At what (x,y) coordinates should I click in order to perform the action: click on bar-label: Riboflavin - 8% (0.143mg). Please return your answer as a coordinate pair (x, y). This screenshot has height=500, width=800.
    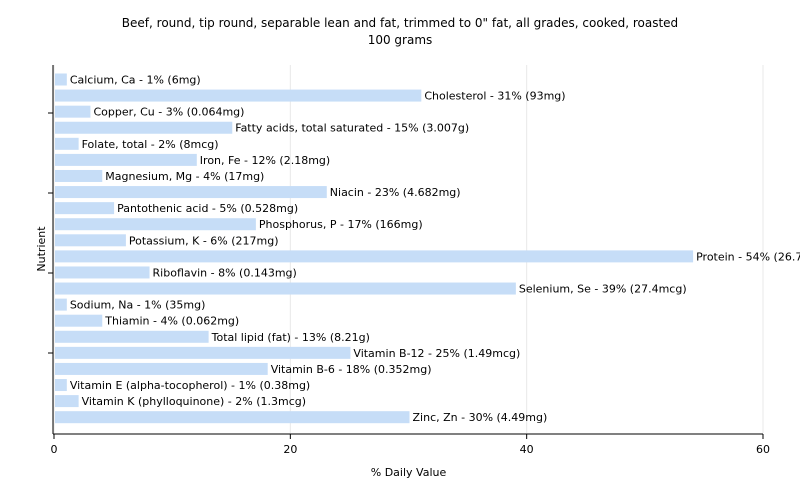
    Looking at the image, I should click on (225, 272).